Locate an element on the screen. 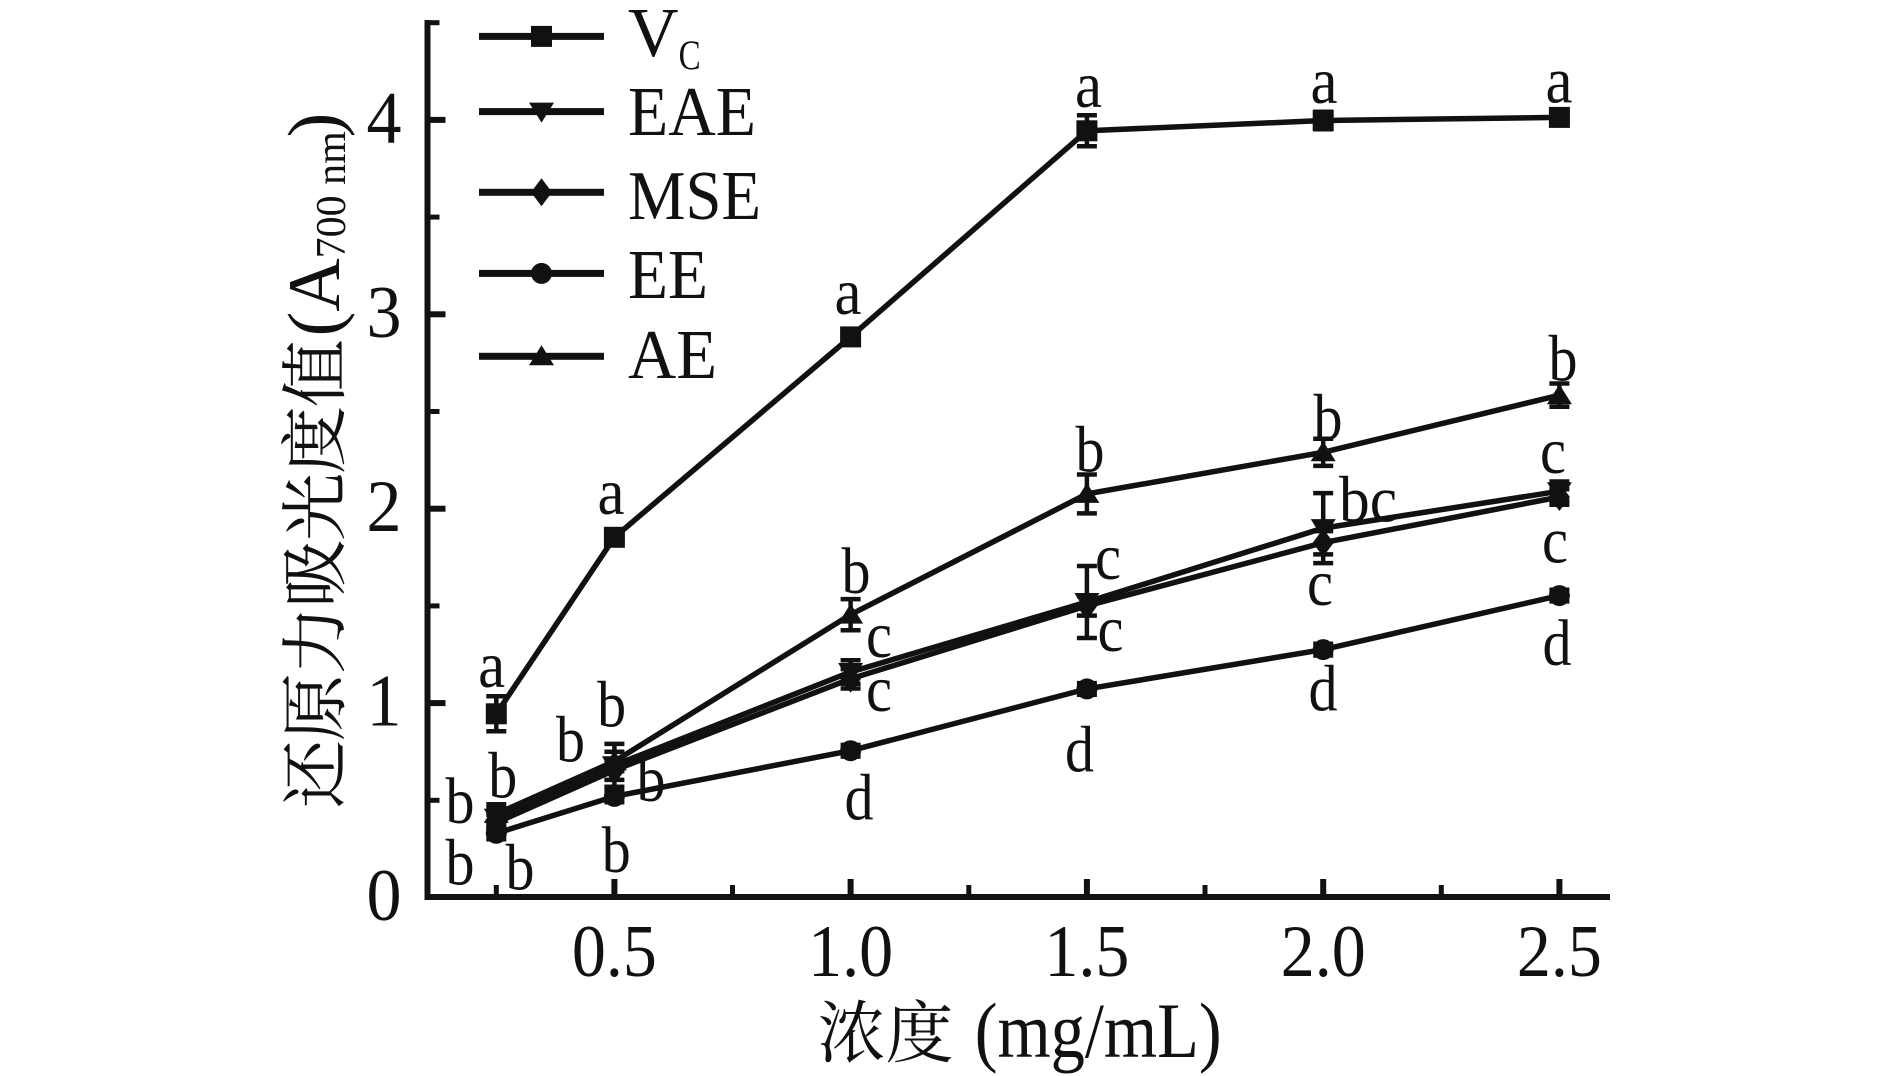  svg-text: 1.5 is located at coordinates (1086, 952).